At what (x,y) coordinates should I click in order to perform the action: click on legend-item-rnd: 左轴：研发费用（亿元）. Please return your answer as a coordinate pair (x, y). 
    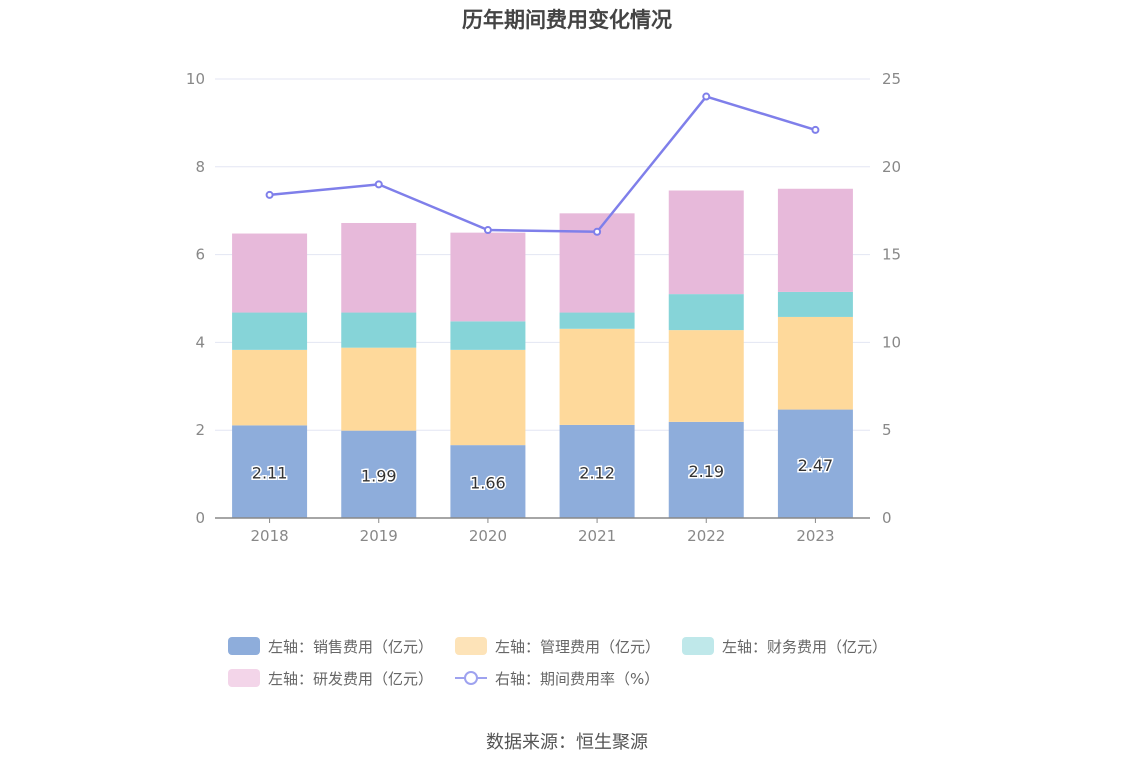
    Looking at the image, I should click on (330, 678).